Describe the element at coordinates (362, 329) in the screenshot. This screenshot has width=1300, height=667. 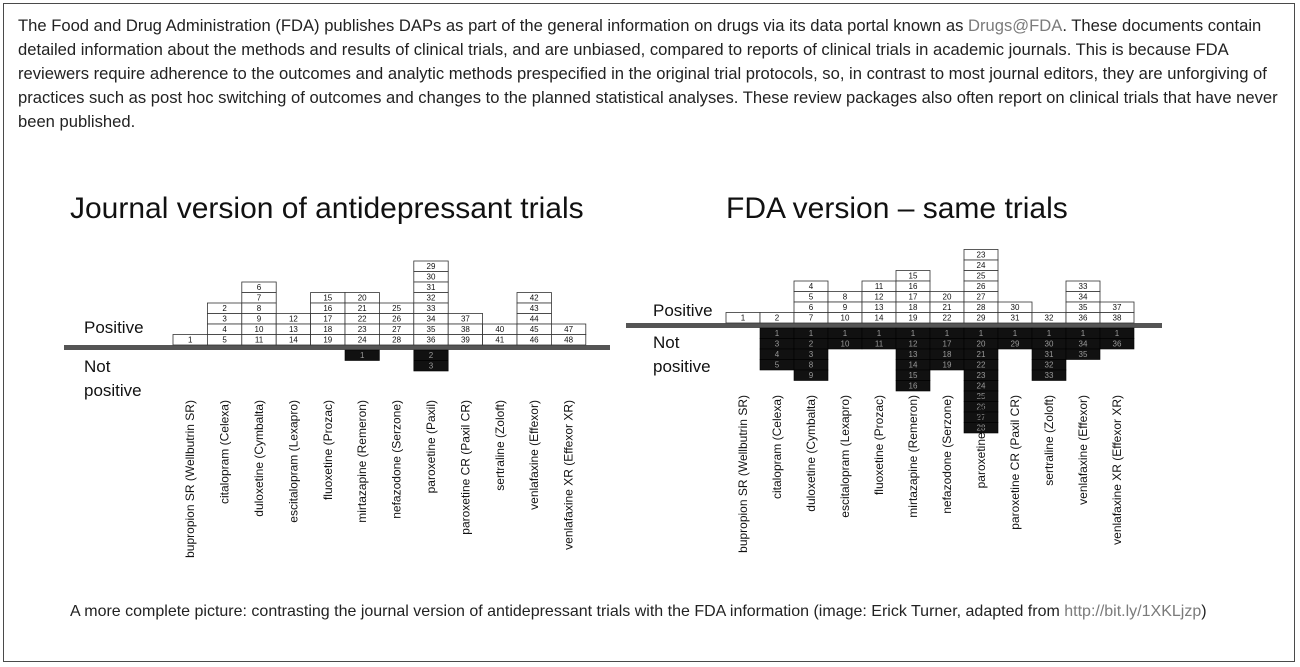
I see `chart1-positive-box-label: 23` at that location.